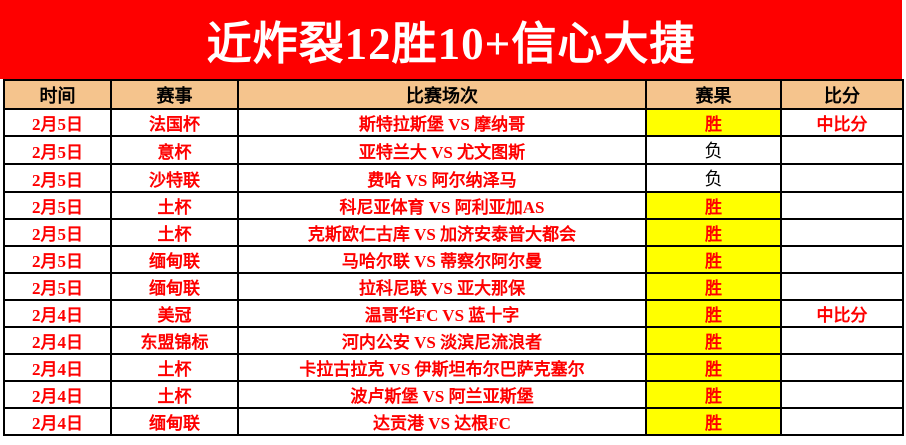 The image size is (906, 445). Describe the element at coordinates (451, 44) in the screenshot. I see `banner-title: 近炸裂12胜10+信心大捷` at that location.